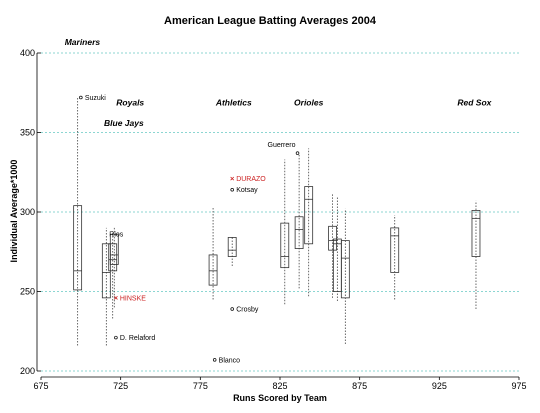 This screenshot has width=540, height=413. What do you see at coordinates (439, 386) in the screenshot?
I see `x-tick-label-925: 925` at bounding box center [439, 386].